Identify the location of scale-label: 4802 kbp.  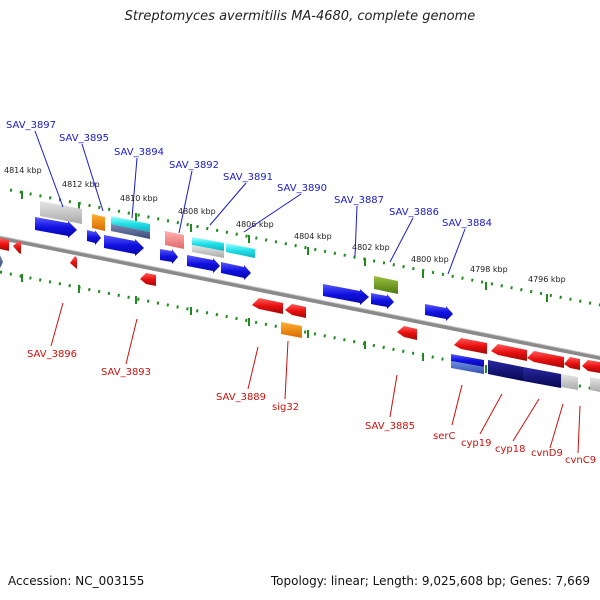
(371, 247).